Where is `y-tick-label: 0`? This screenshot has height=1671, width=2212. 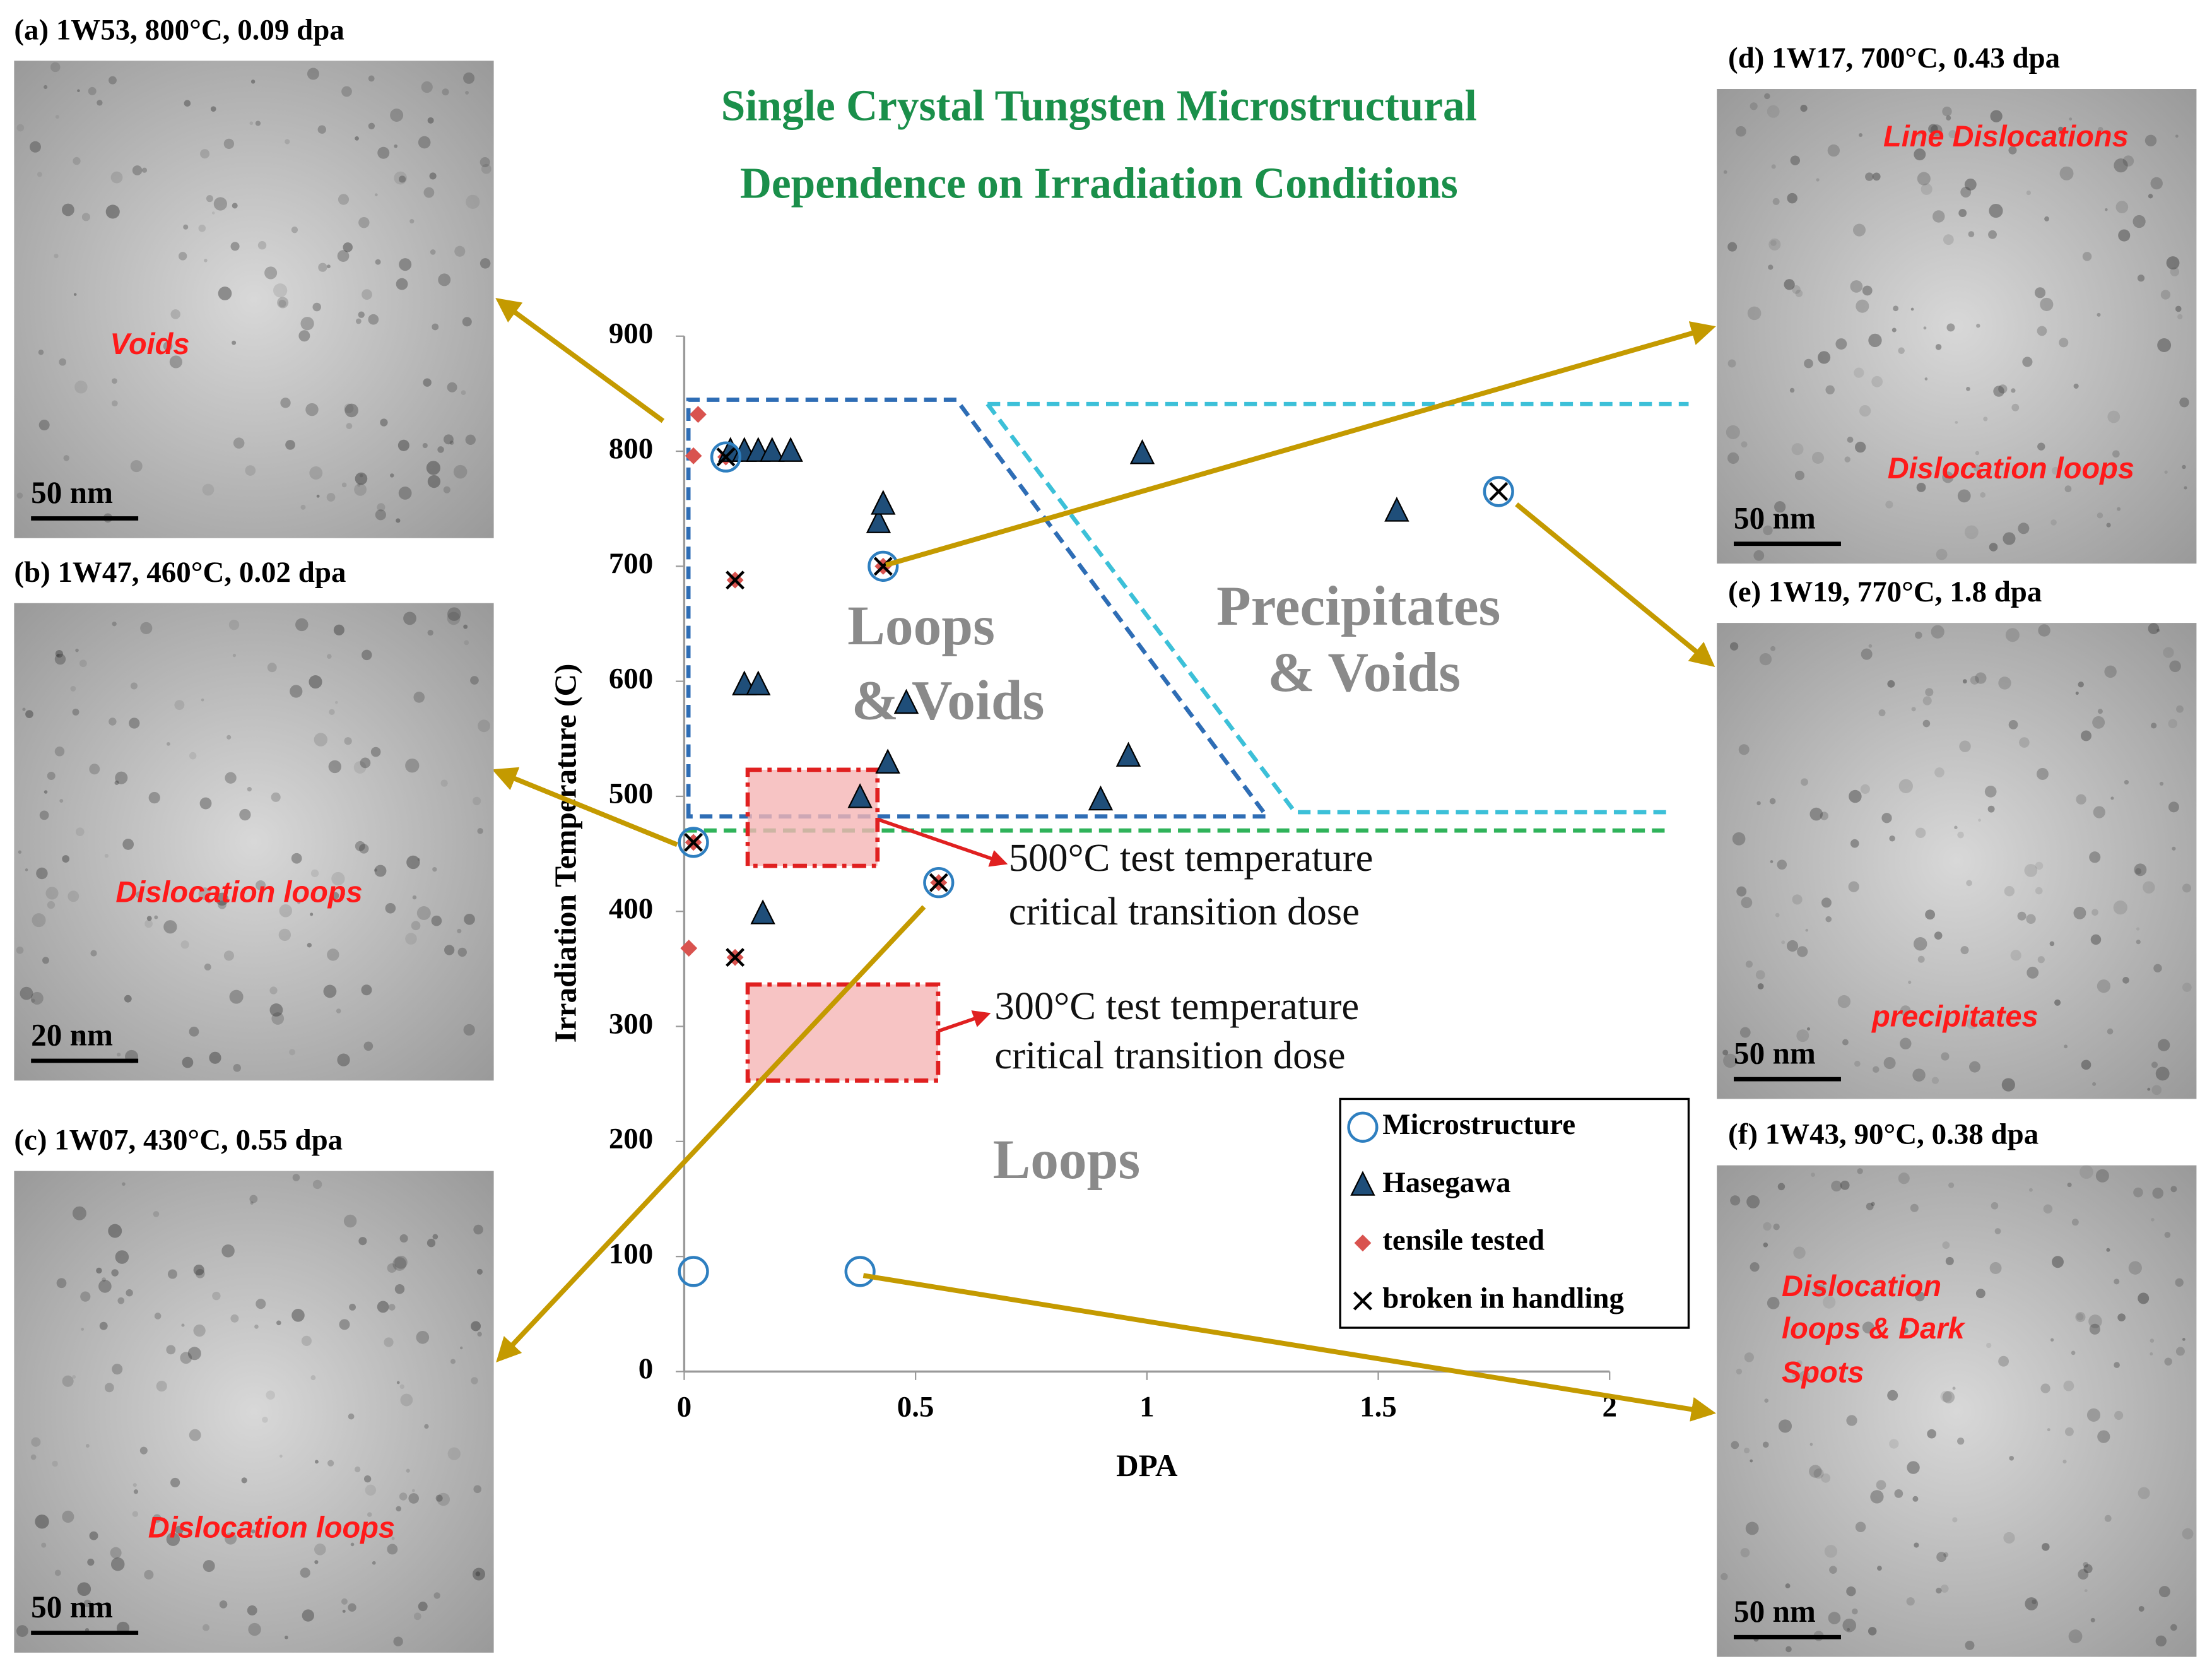
y-tick-label: 0 is located at coordinates (645, 1368).